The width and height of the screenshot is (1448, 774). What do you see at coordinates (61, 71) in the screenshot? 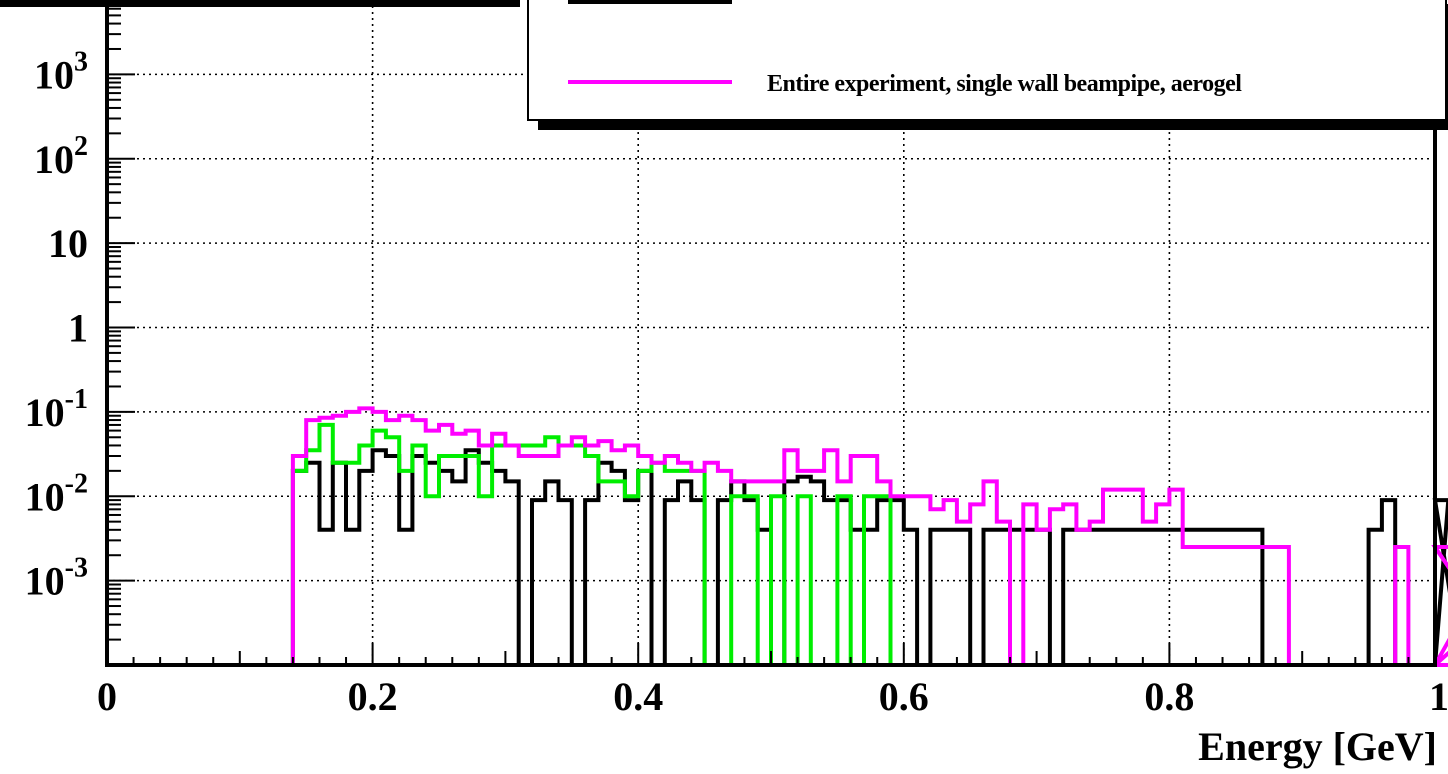
I see `y-tick-label: 10³` at bounding box center [61, 71].